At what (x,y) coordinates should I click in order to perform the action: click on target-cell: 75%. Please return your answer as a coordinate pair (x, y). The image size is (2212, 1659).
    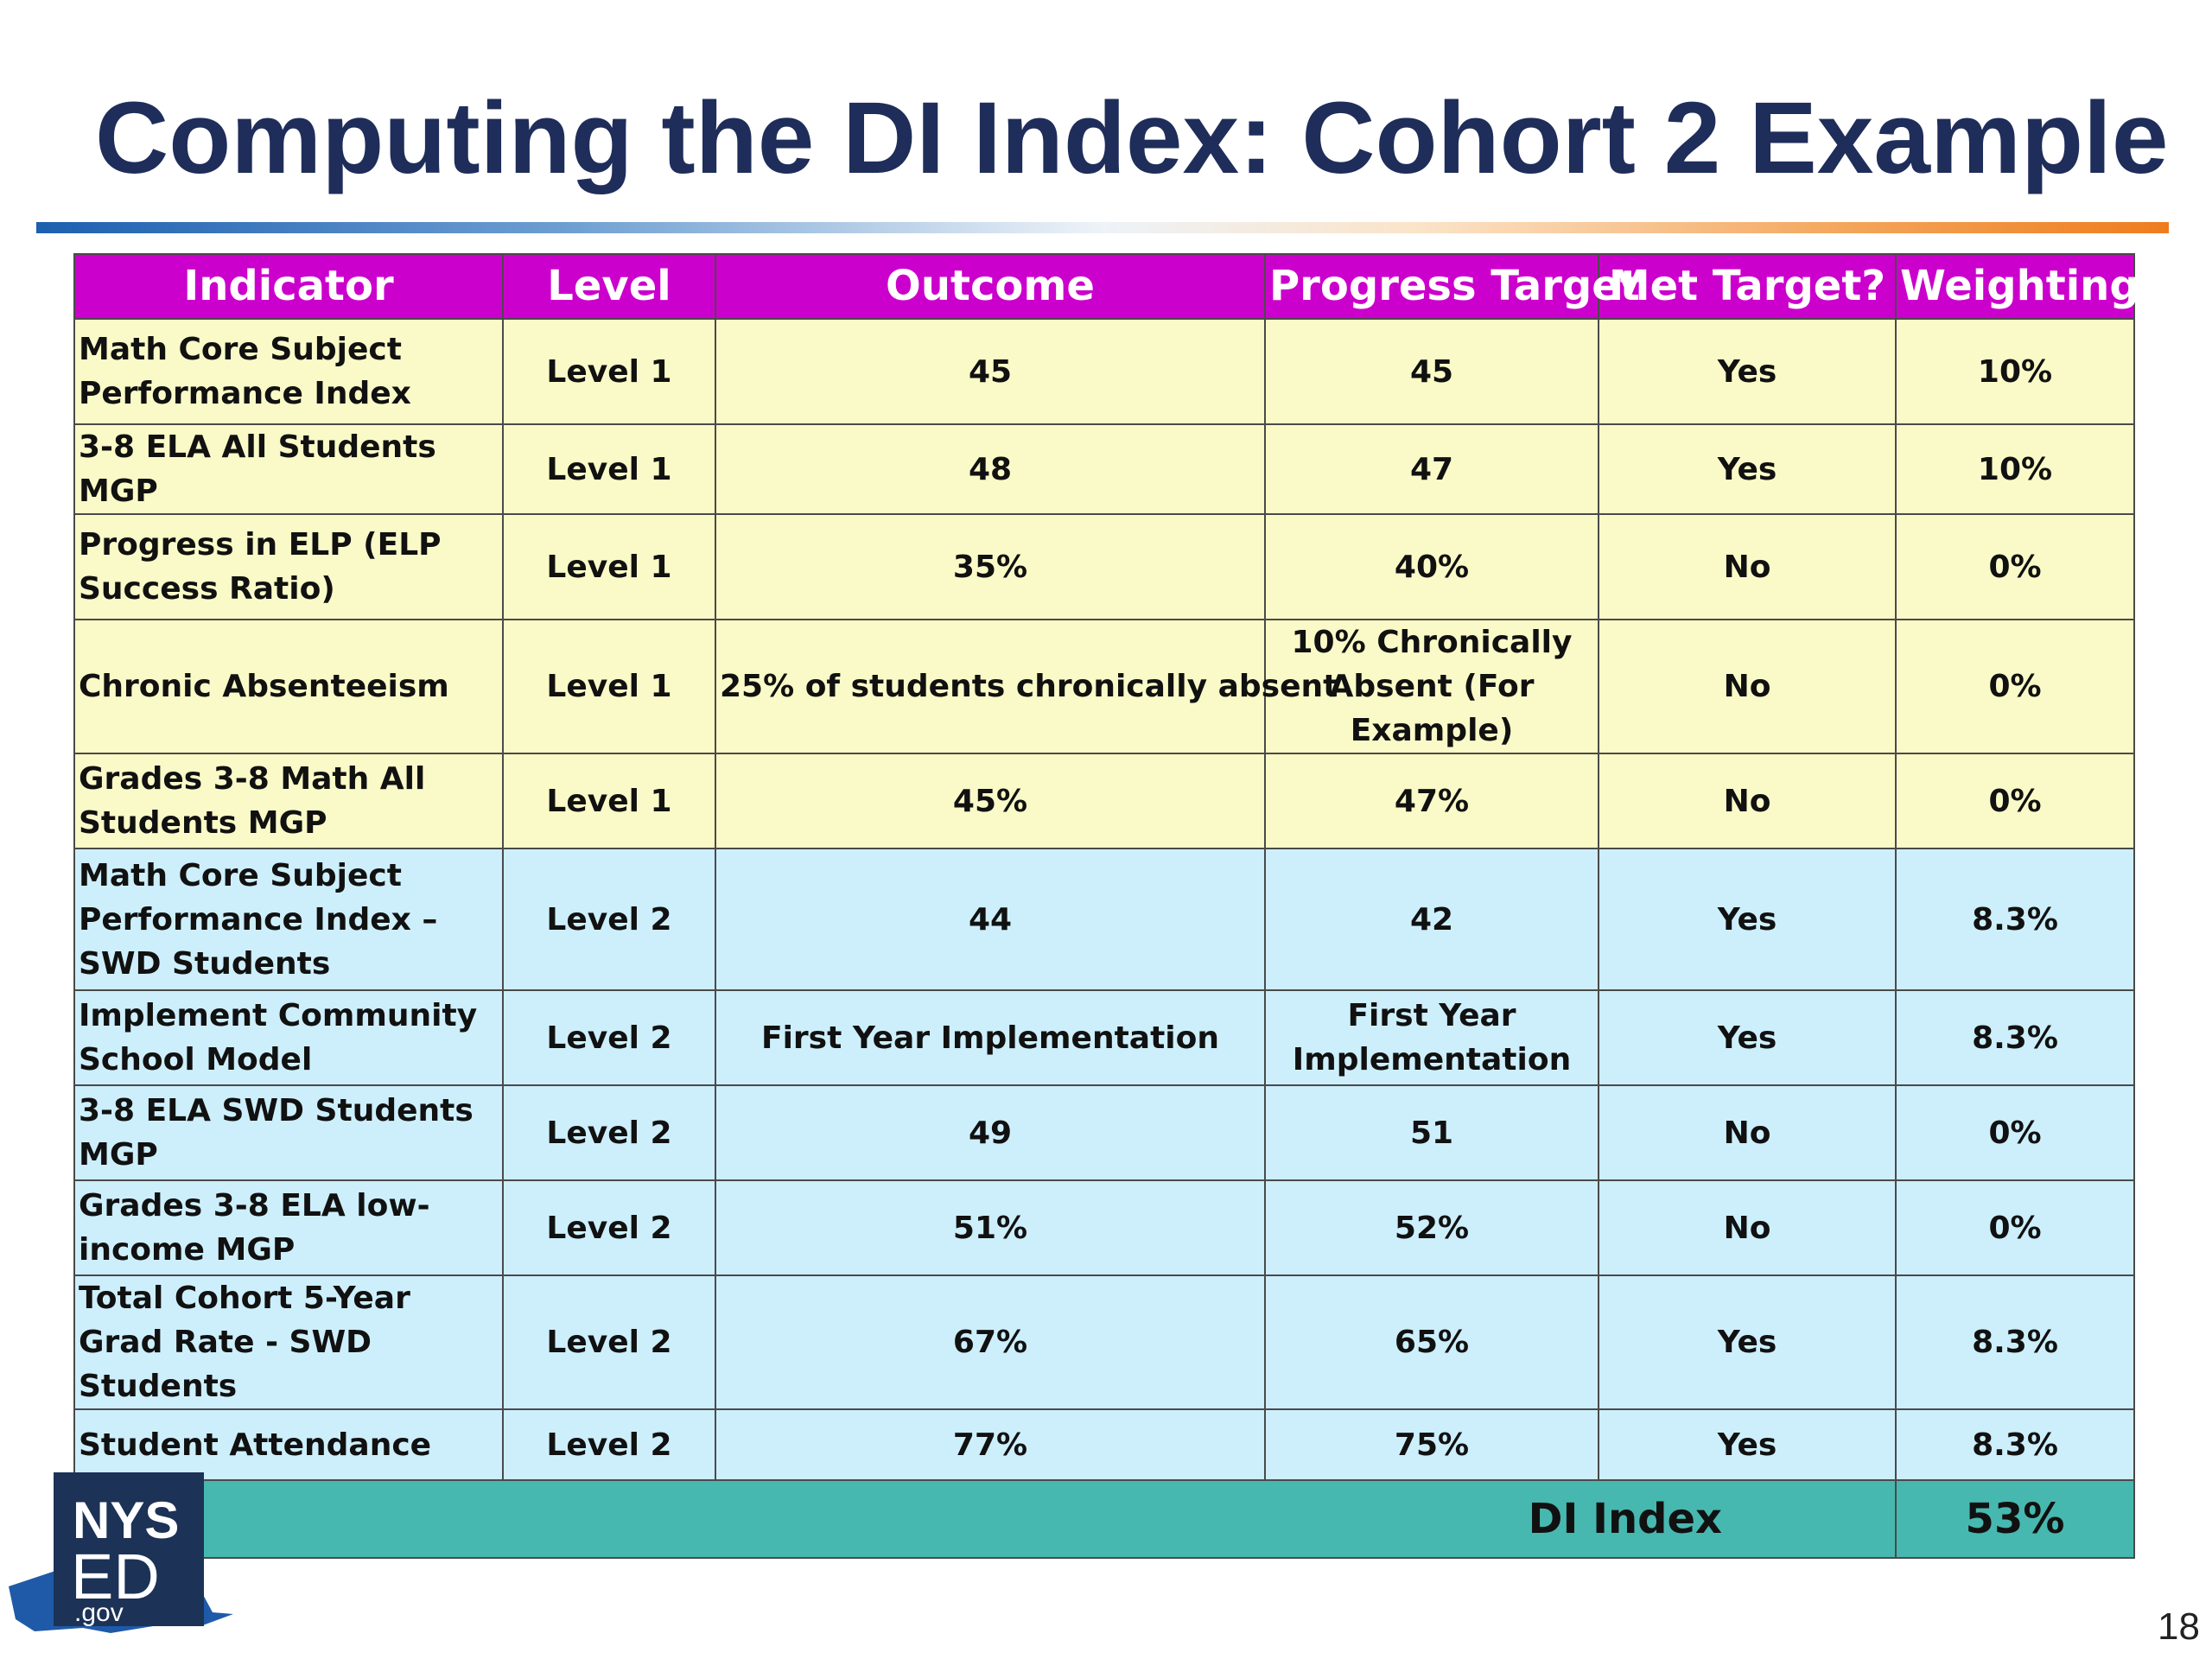
    Looking at the image, I should click on (1431, 1444).